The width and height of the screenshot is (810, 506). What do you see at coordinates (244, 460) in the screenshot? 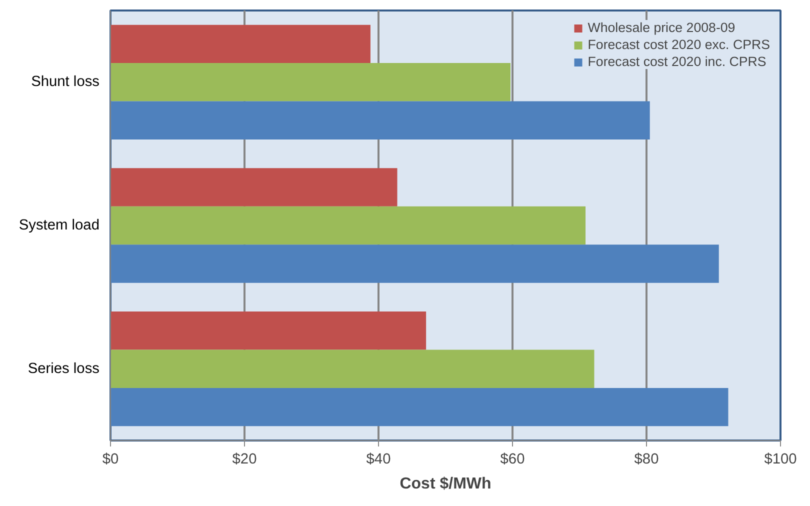
I see `x-tick-label: $20` at bounding box center [244, 460].